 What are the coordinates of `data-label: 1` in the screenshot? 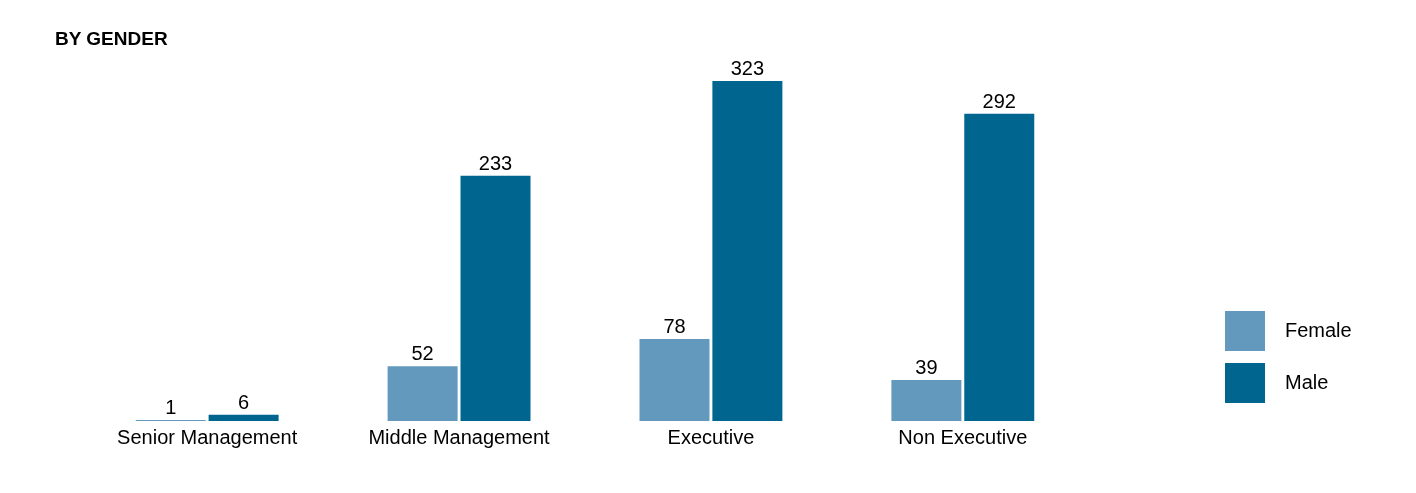 It's located at (171, 406).